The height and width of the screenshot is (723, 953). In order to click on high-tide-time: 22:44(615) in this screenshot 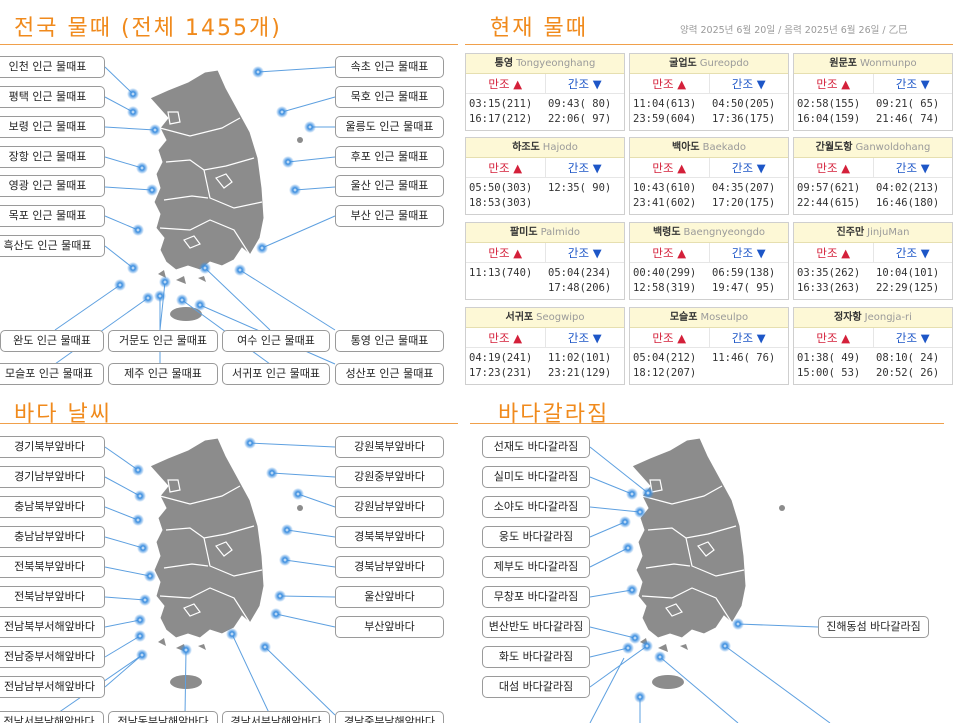, I will do `click(829, 203)`.